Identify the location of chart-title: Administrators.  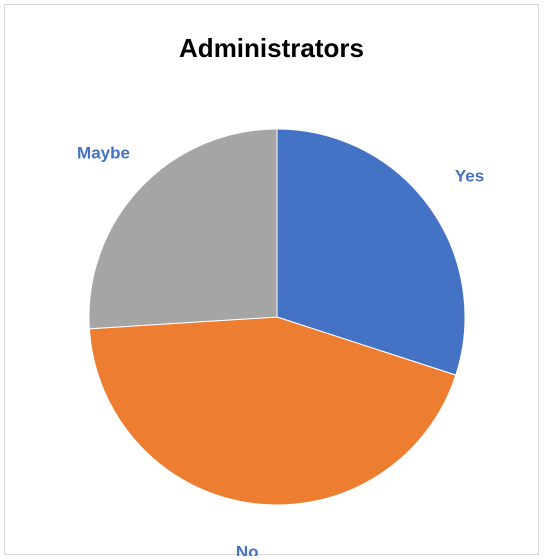
(271, 48).